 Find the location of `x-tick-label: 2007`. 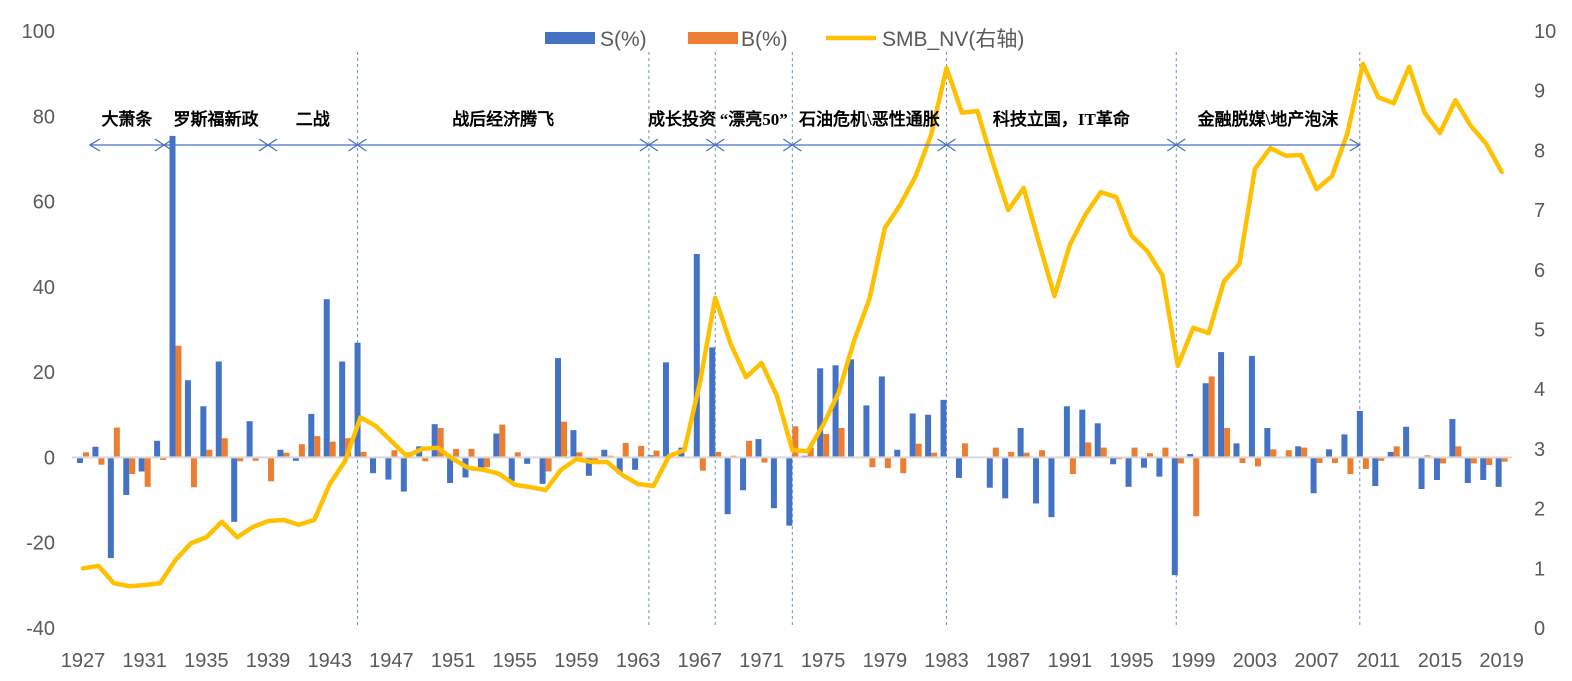

x-tick-label: 2007 is located at coordinates (1316, 661).